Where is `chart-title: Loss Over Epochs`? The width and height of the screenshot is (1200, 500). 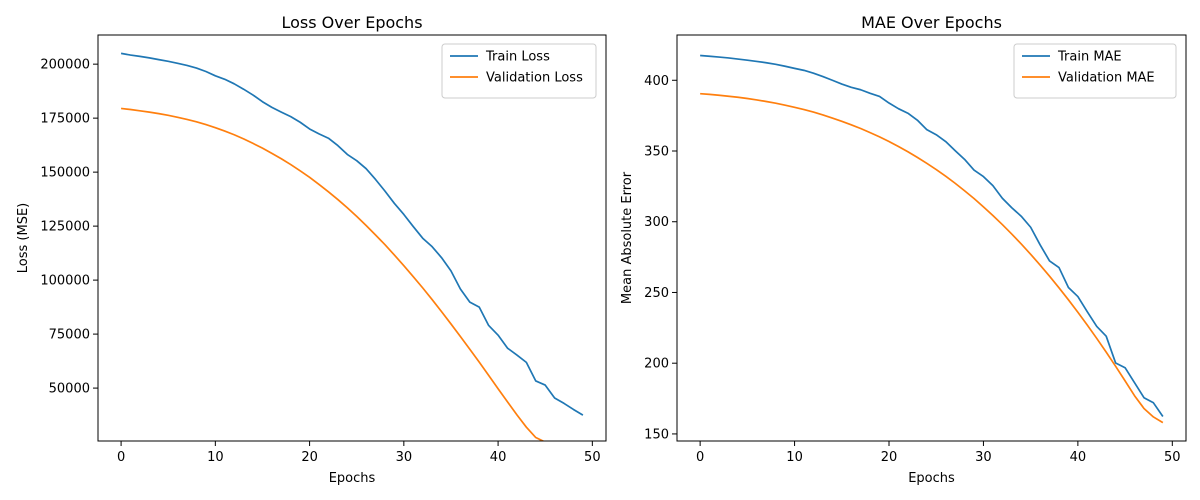
chart-title: Loss Over Epochs is located at coordinates (351, 22).